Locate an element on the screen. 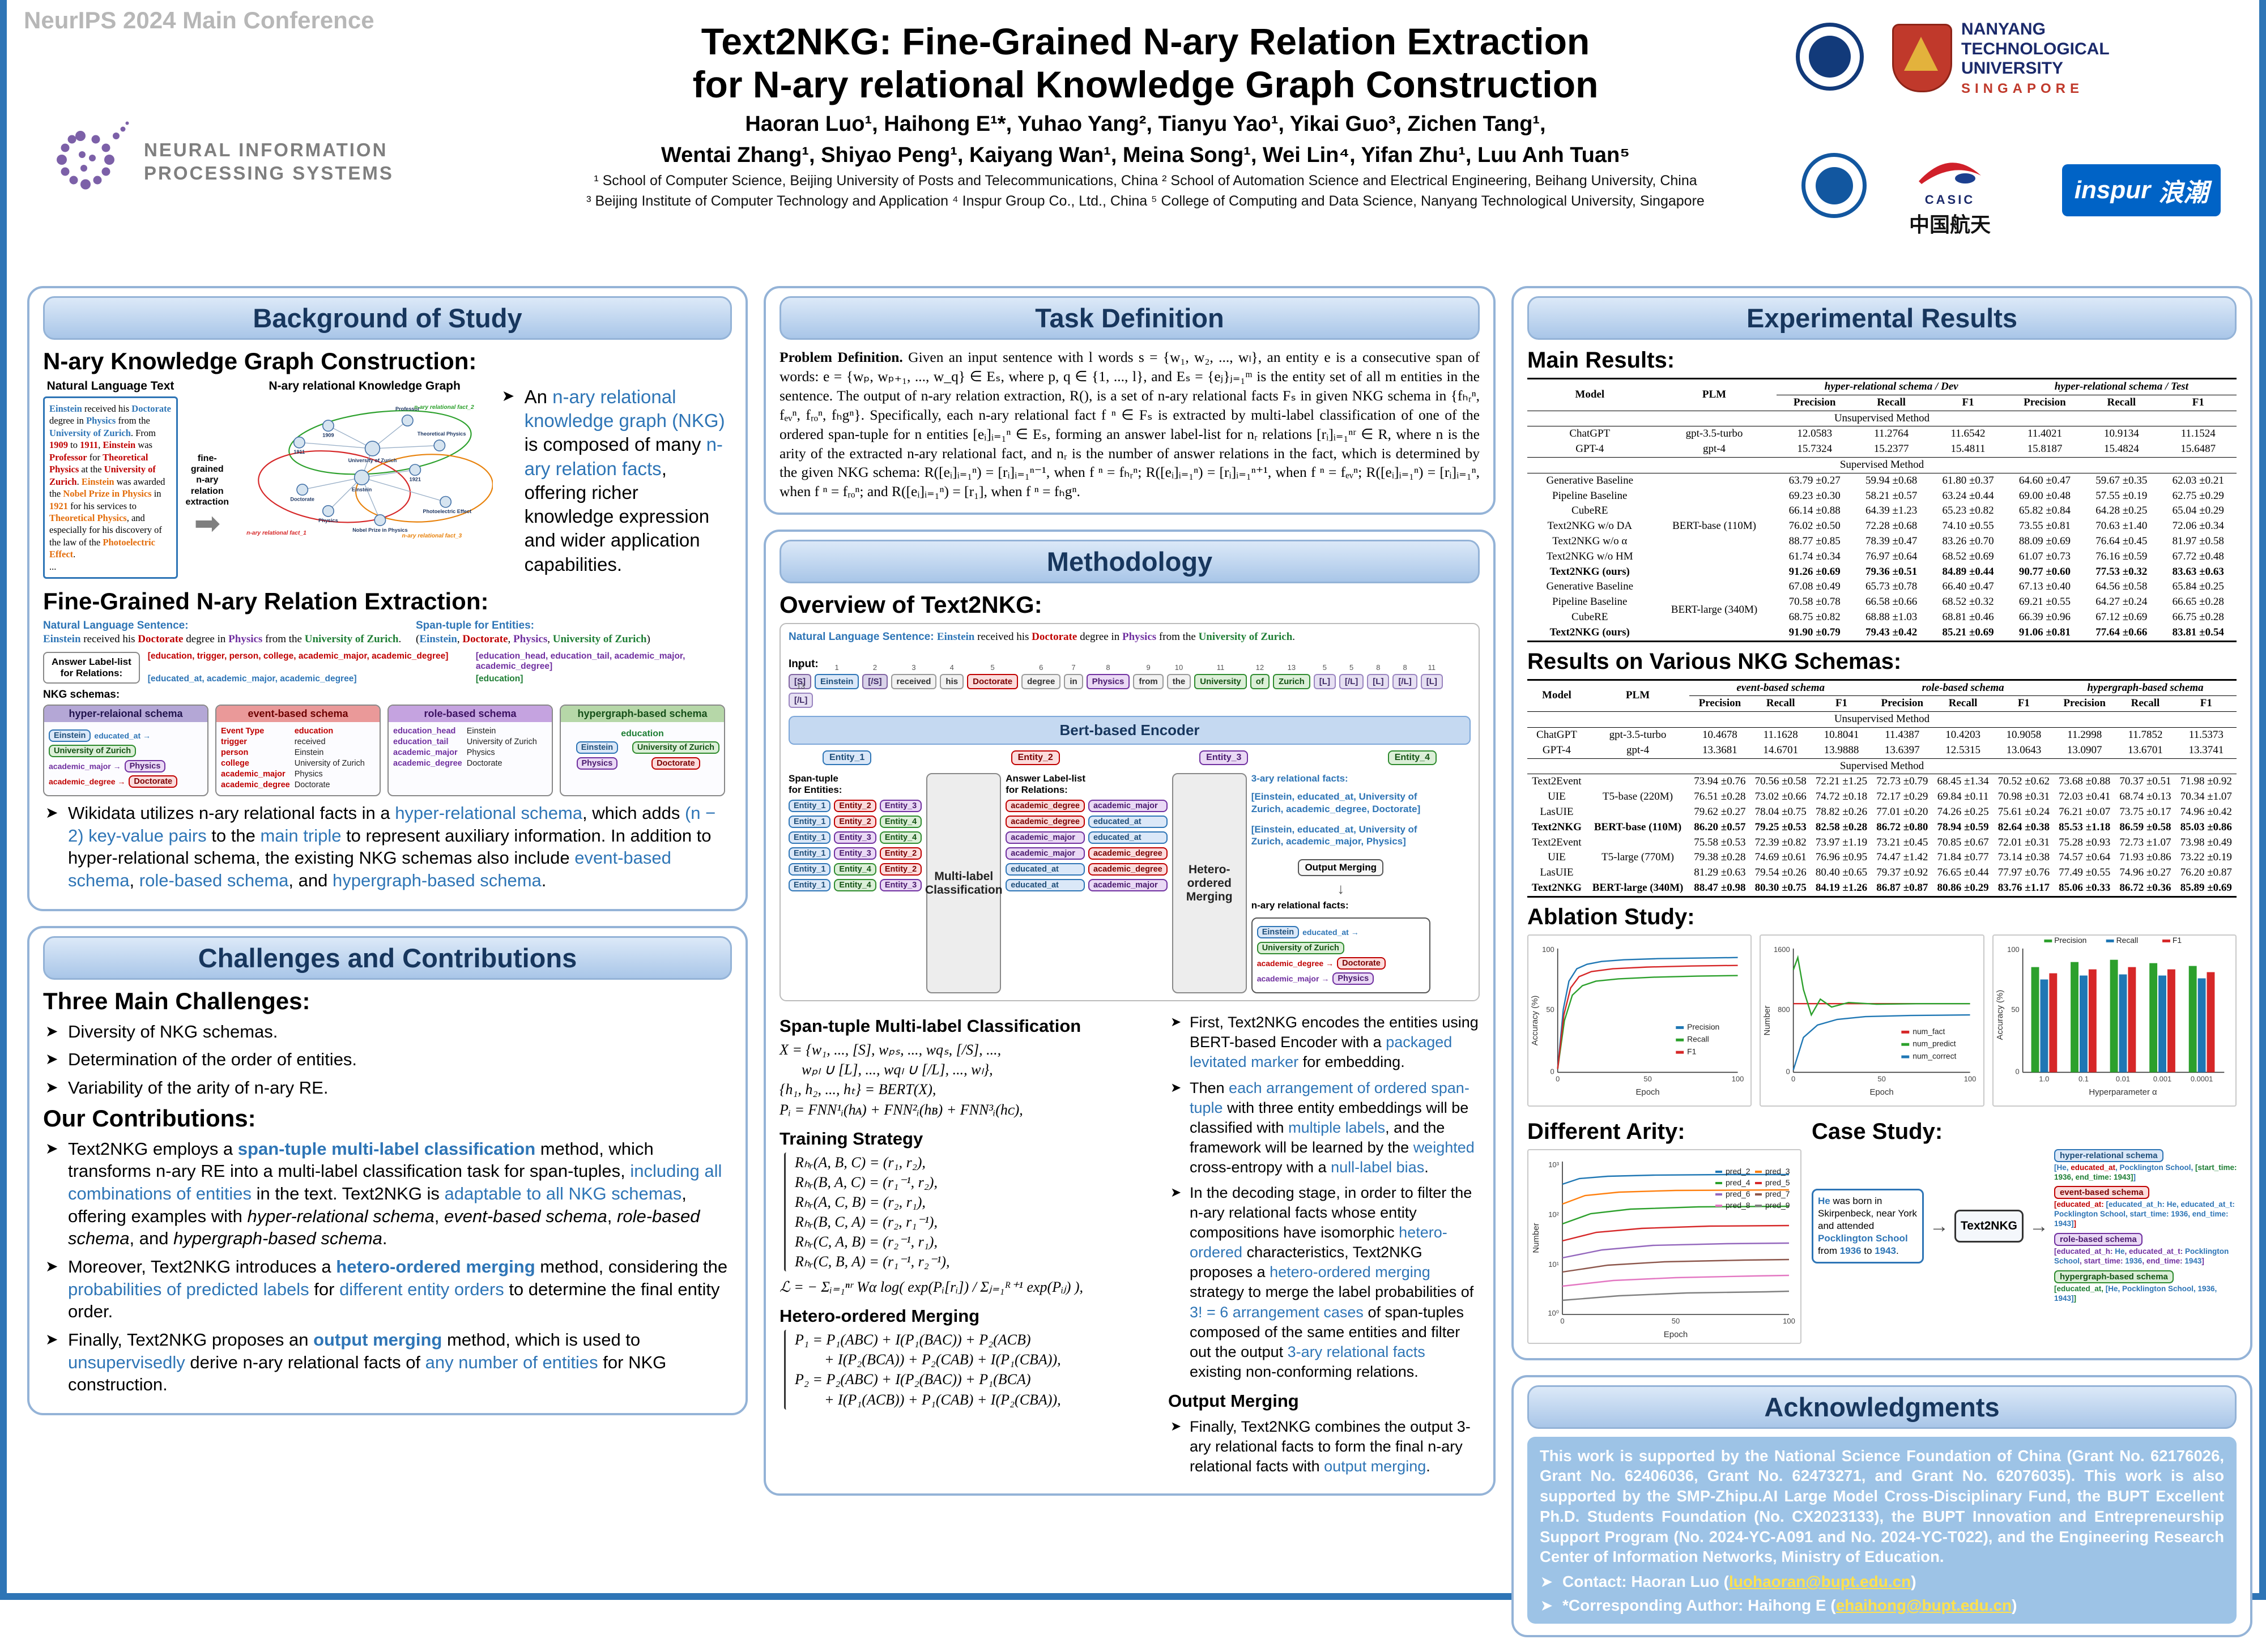 The image size is (2266, 1652). subsection-fine-grained: Fine-Grained N-ary Relation Extraction: is located at coordinates (266, 601).